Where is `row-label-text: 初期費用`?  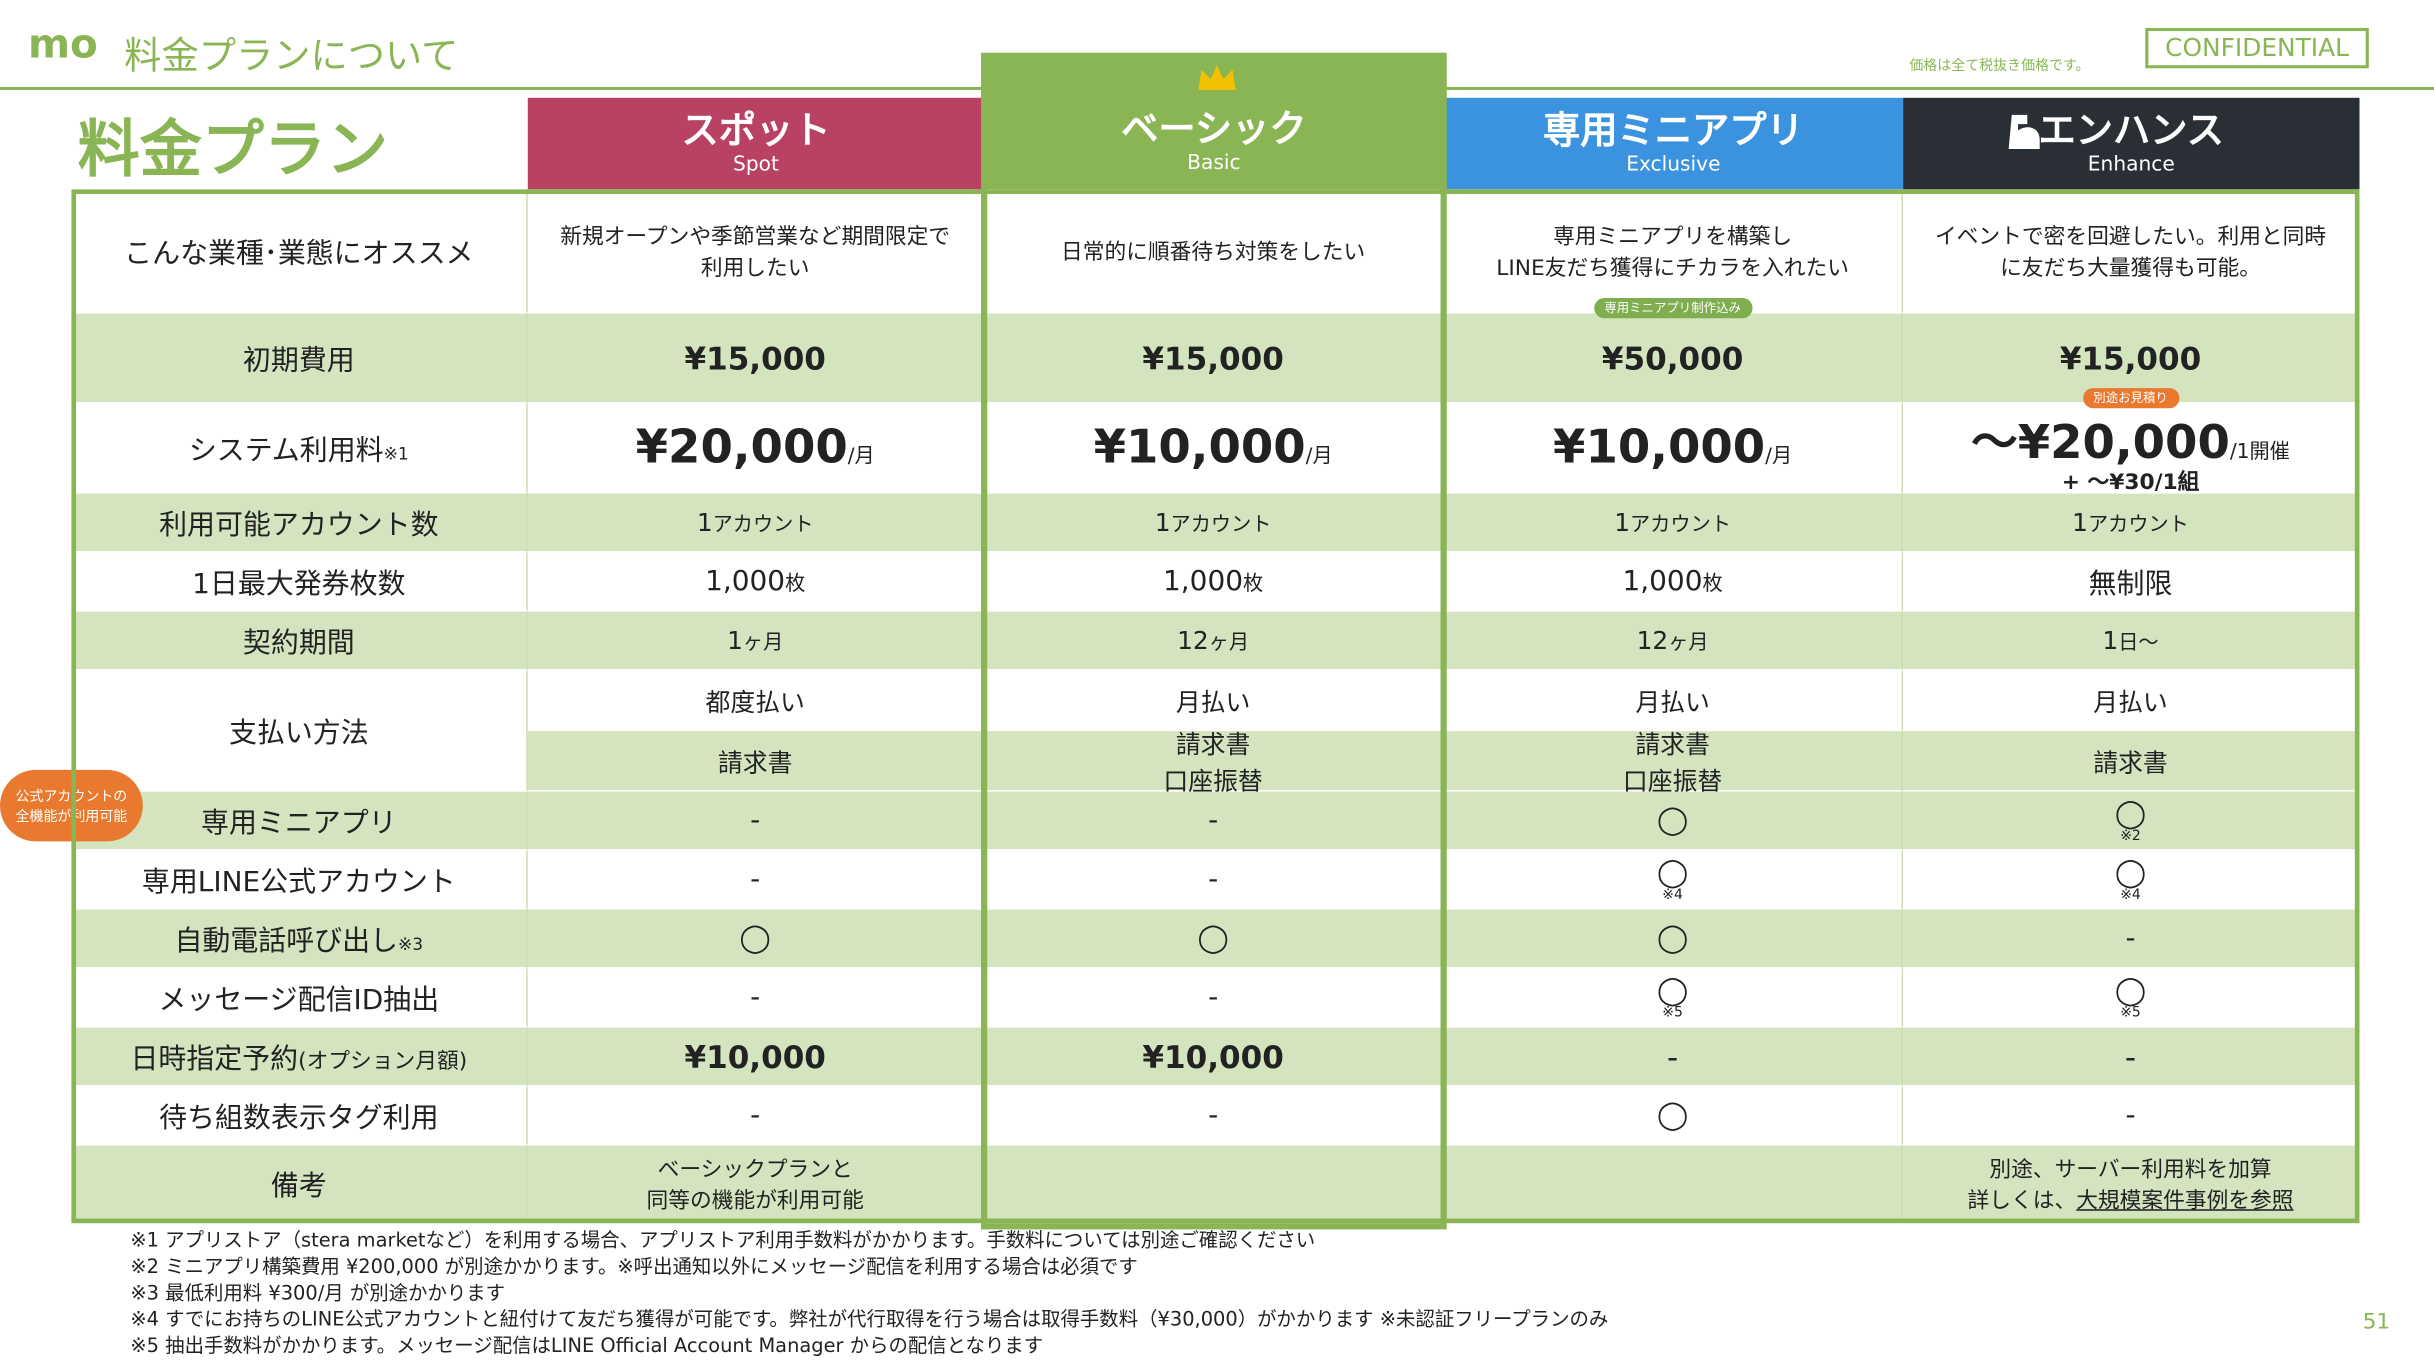 row-label-text: 初期費用 is located at coordinates (298, 360).